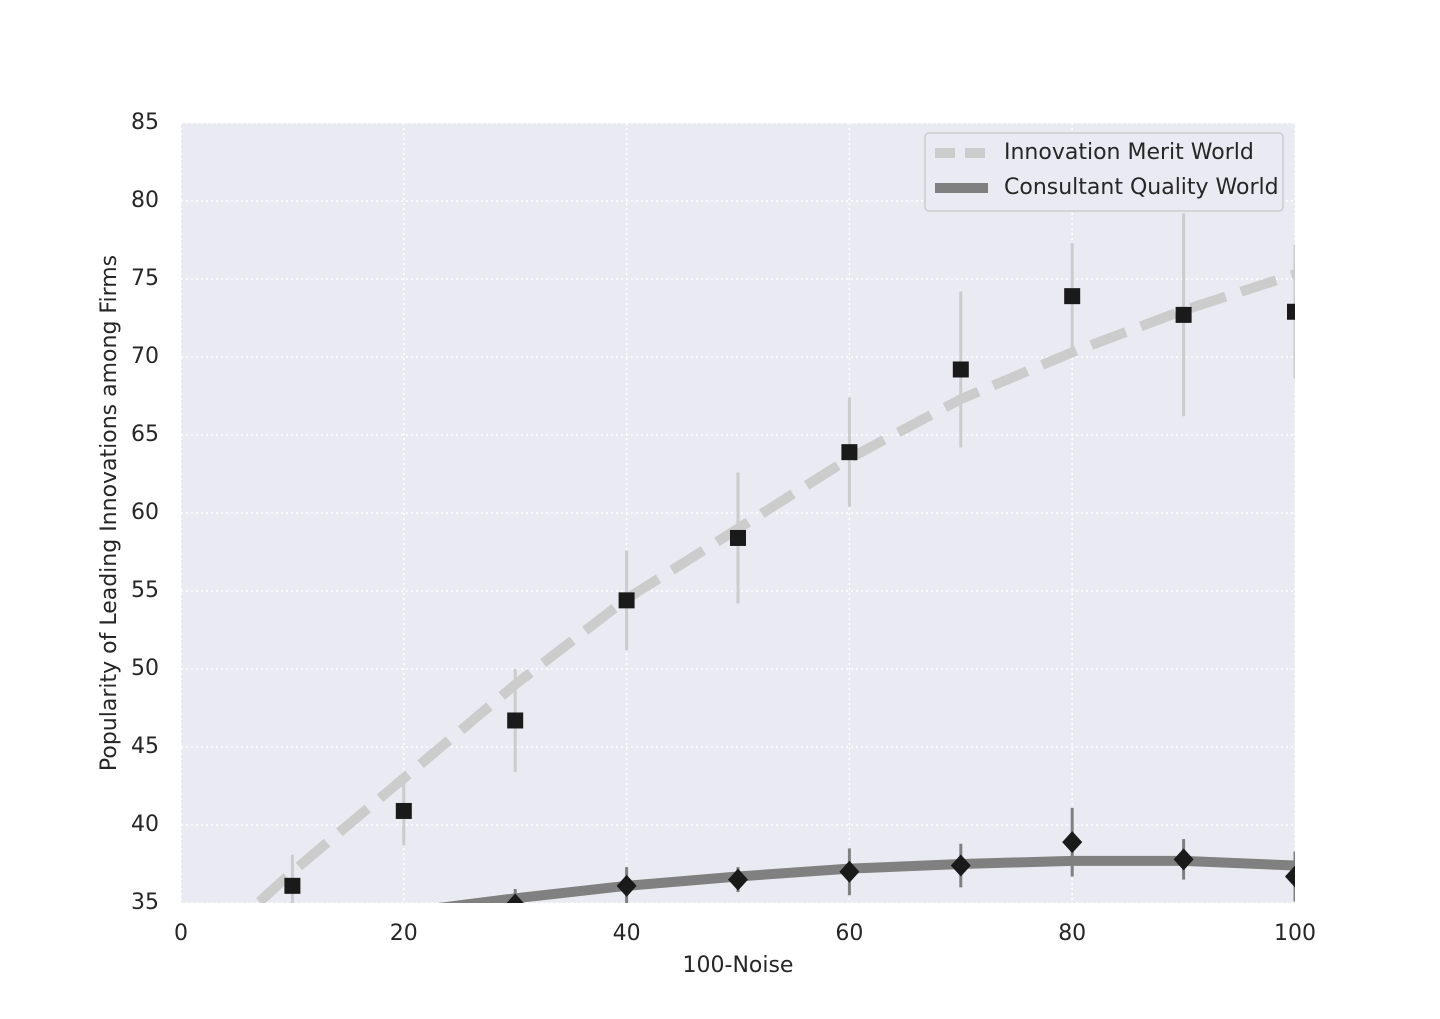 Image resolution: width=1440 pixels, height=1019 pixels. I want to click on y-tick-label: 70, so click(145, 356).